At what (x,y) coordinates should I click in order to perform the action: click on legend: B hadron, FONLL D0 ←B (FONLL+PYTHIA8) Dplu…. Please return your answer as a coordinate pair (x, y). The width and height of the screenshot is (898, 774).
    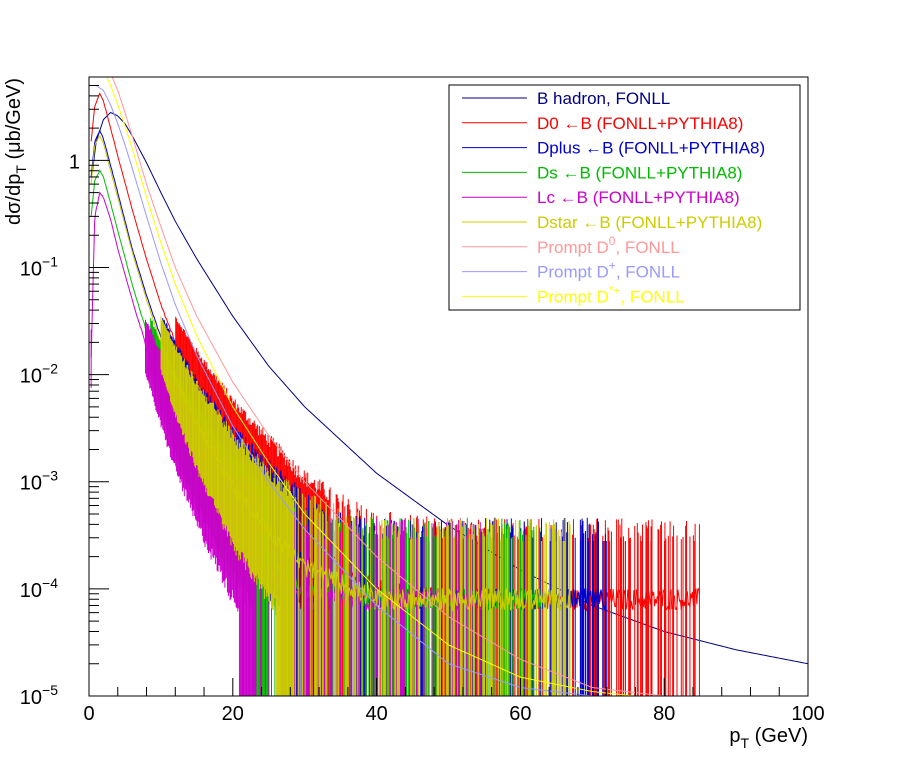
    Looking at the image, I should click on (624, 197).